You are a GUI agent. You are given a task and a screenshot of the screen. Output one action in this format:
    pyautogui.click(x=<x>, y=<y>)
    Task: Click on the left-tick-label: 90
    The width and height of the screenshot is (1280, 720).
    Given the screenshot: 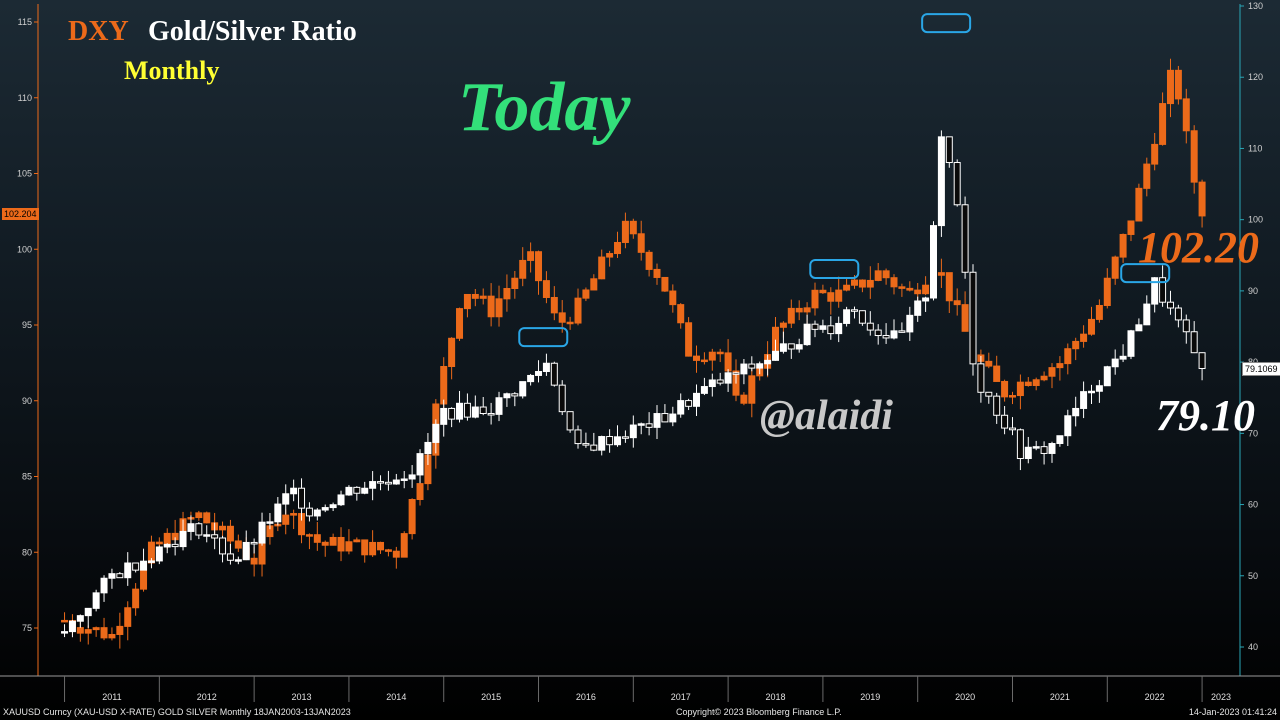 What is the action you would take?
    pyautogui.click(x=27, y=401)
    